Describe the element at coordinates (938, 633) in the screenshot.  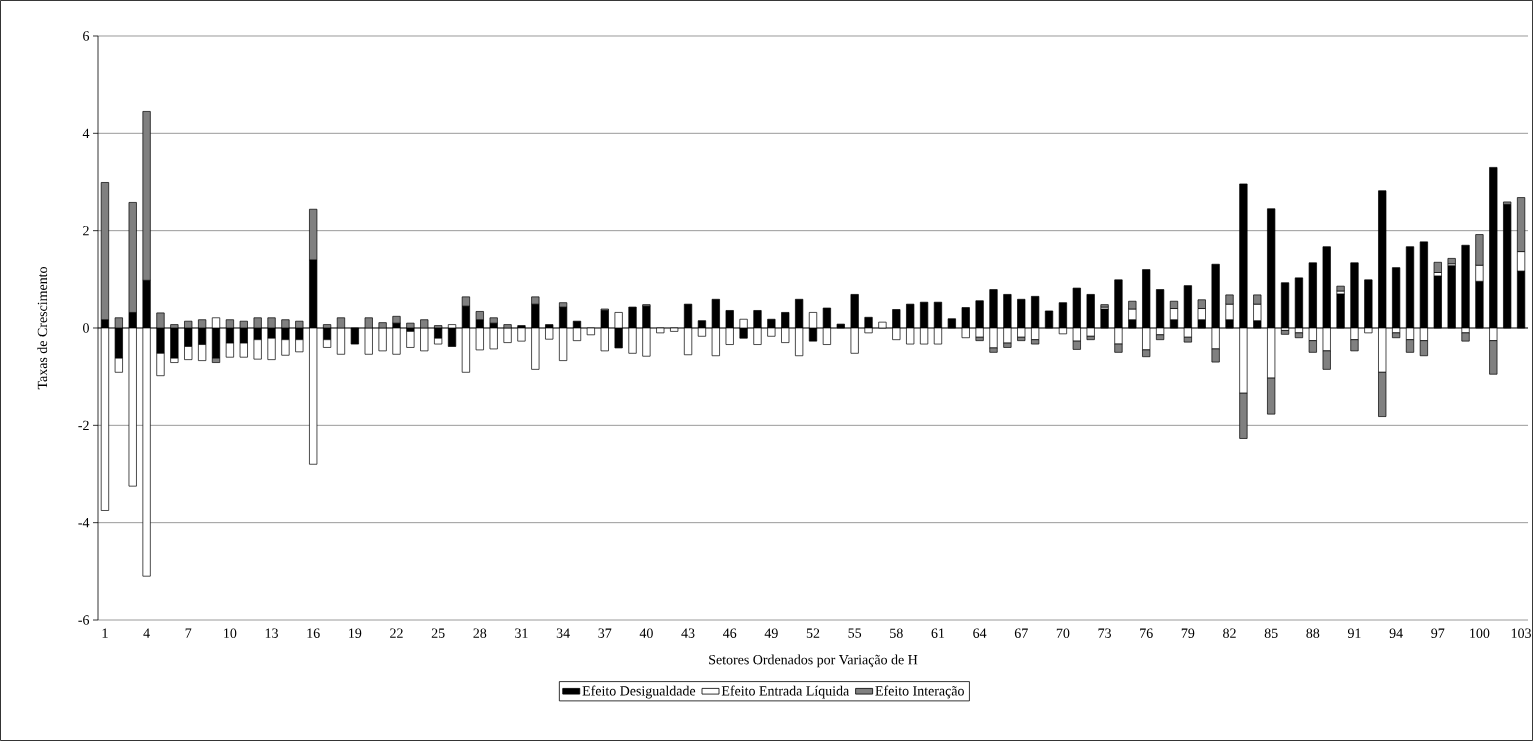
I see `x-tick-label: 61` at that location.